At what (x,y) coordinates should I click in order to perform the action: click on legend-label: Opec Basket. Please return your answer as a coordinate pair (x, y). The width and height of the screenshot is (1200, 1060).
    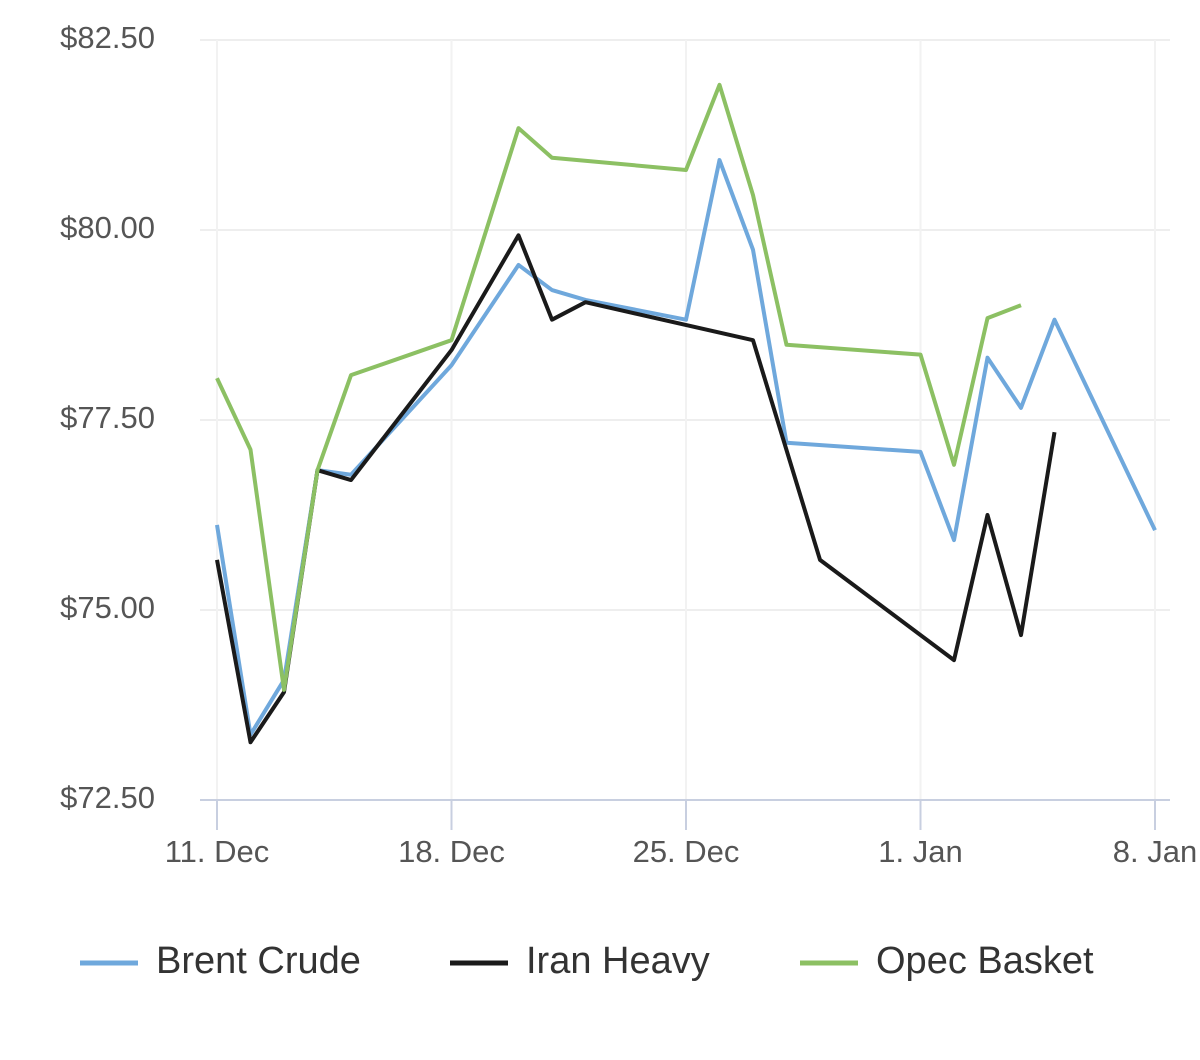
    Looking at the image, I should click on (985, 961).